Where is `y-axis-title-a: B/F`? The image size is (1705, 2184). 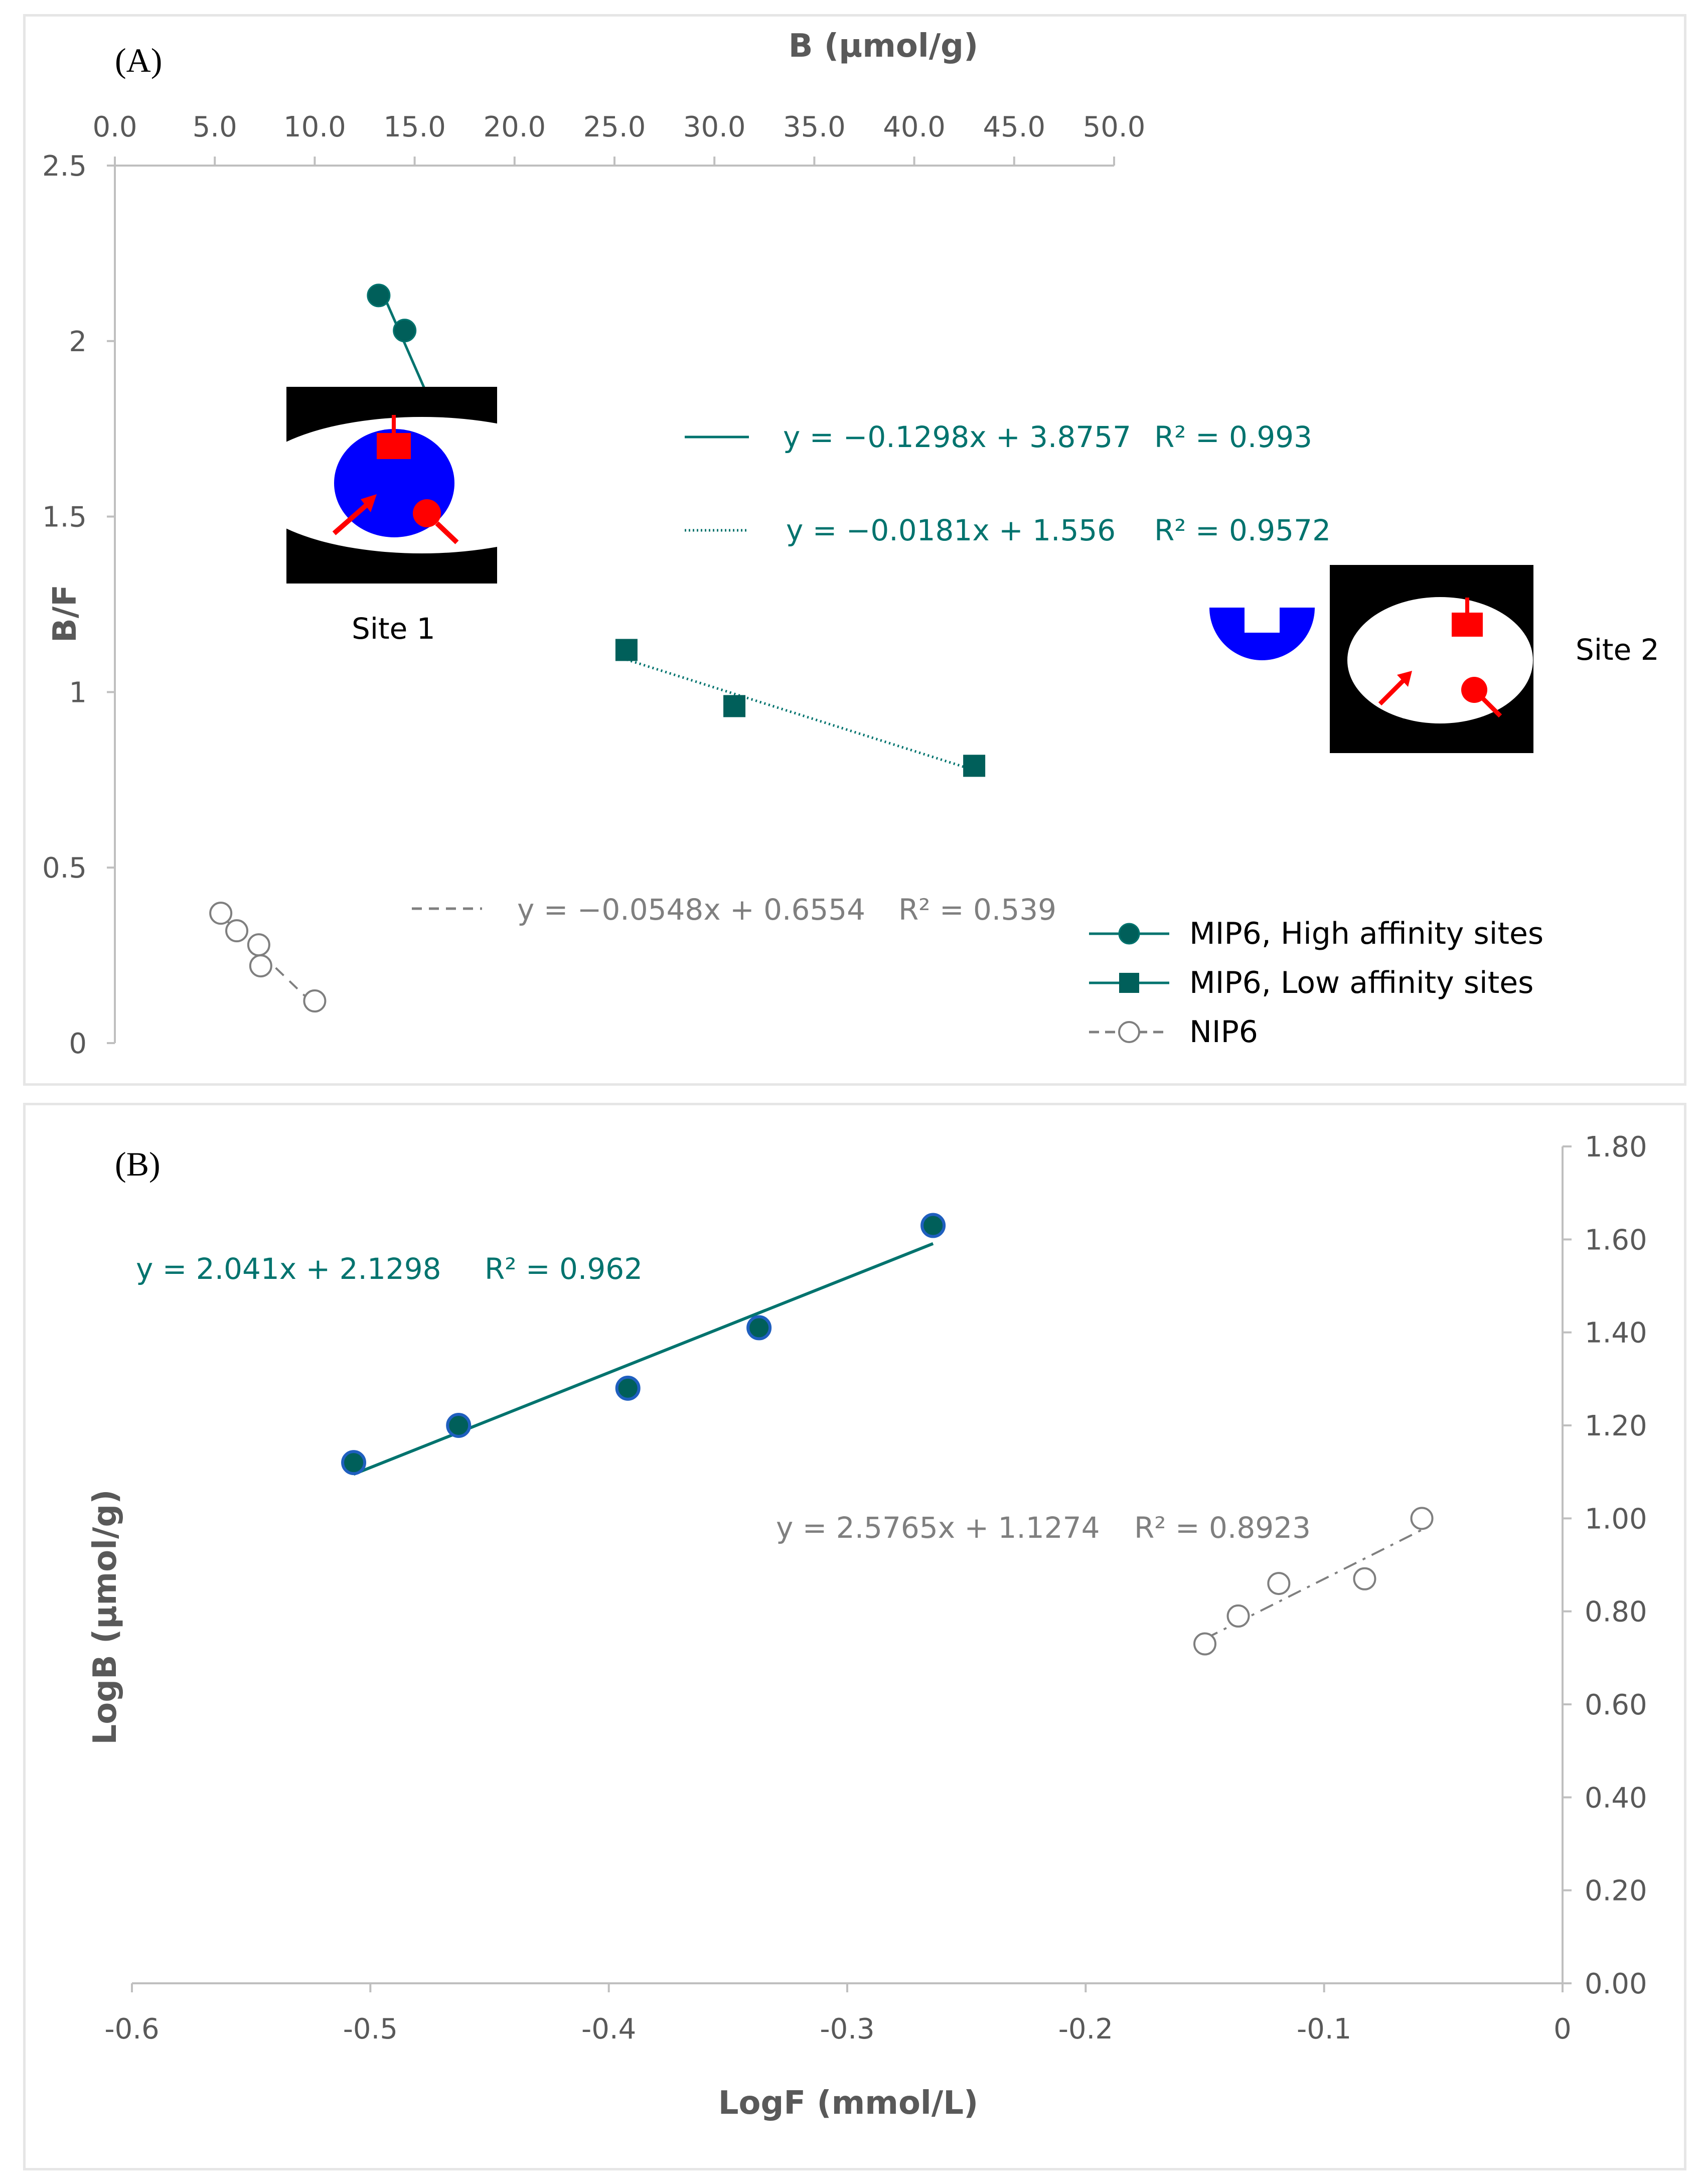
y-axis-title-a: B/F is located at coordinates (66, 614).